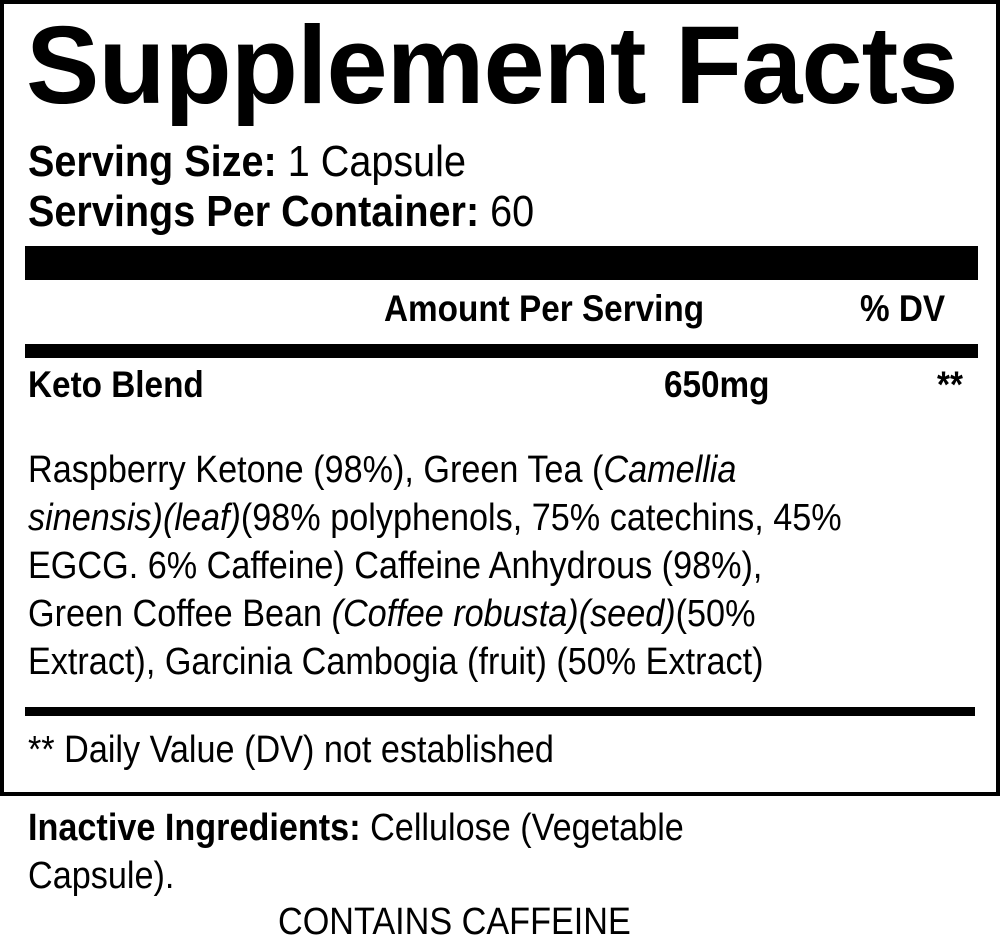 Image resolution: width=1000 pixels, height=946 pixels. I want to click on caffeine-warning: CONTAINS CAFFEINE, so click(454, 922).